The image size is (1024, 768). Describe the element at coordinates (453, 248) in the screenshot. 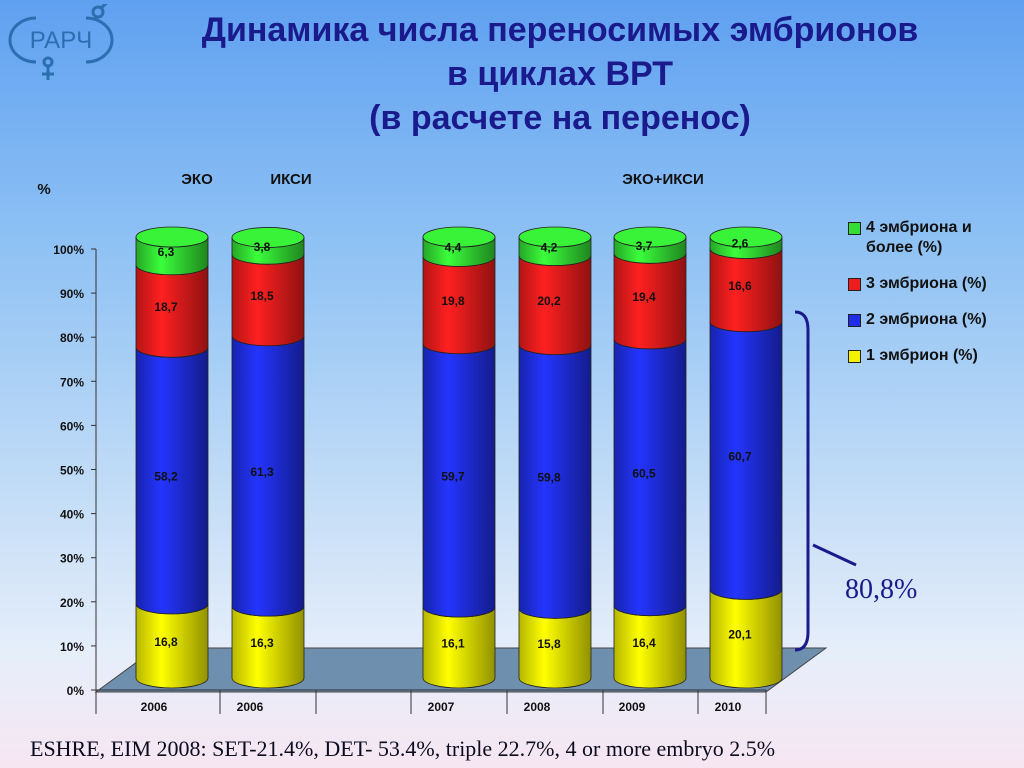

I see `data-label: 4,4` at that location.